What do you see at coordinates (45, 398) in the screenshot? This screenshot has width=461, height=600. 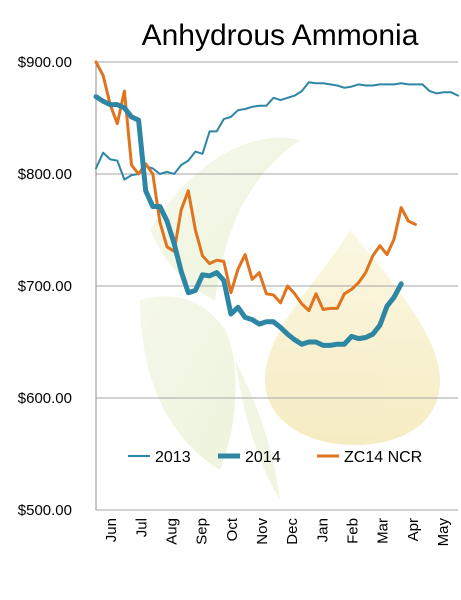 I see `y-tick-label: $600.00` at bounding box center [45, 398].